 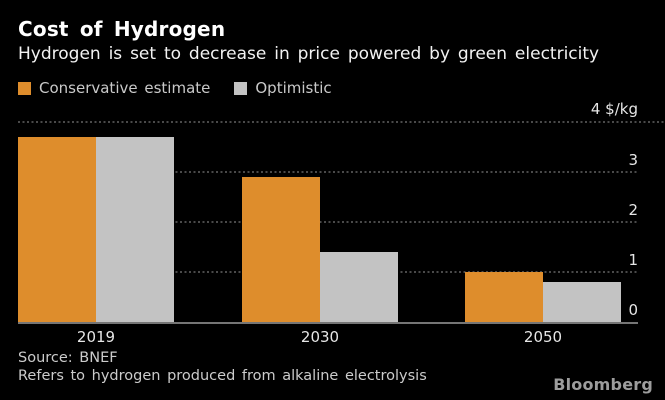 I want to click on x-axis-line, so click(x=328, y=323).